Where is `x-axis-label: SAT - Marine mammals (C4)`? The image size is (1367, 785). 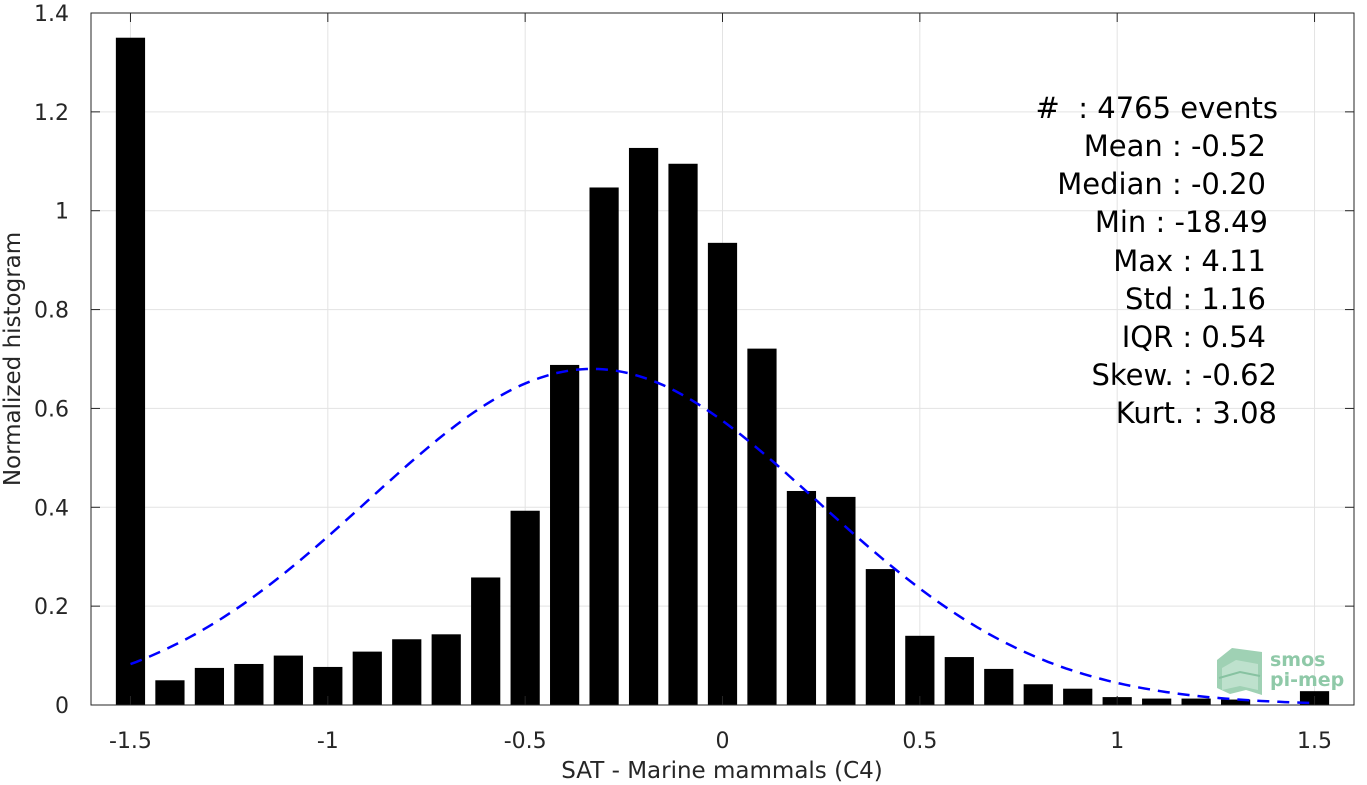 x-axis-label: SAT - Marine mammals (C4) is located at coordinates (722, 771).